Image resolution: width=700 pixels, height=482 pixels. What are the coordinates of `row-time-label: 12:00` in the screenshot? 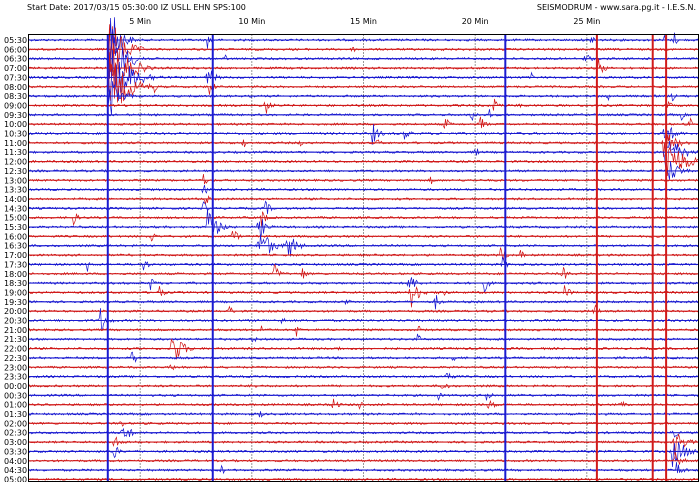 It's located at (15, 162).